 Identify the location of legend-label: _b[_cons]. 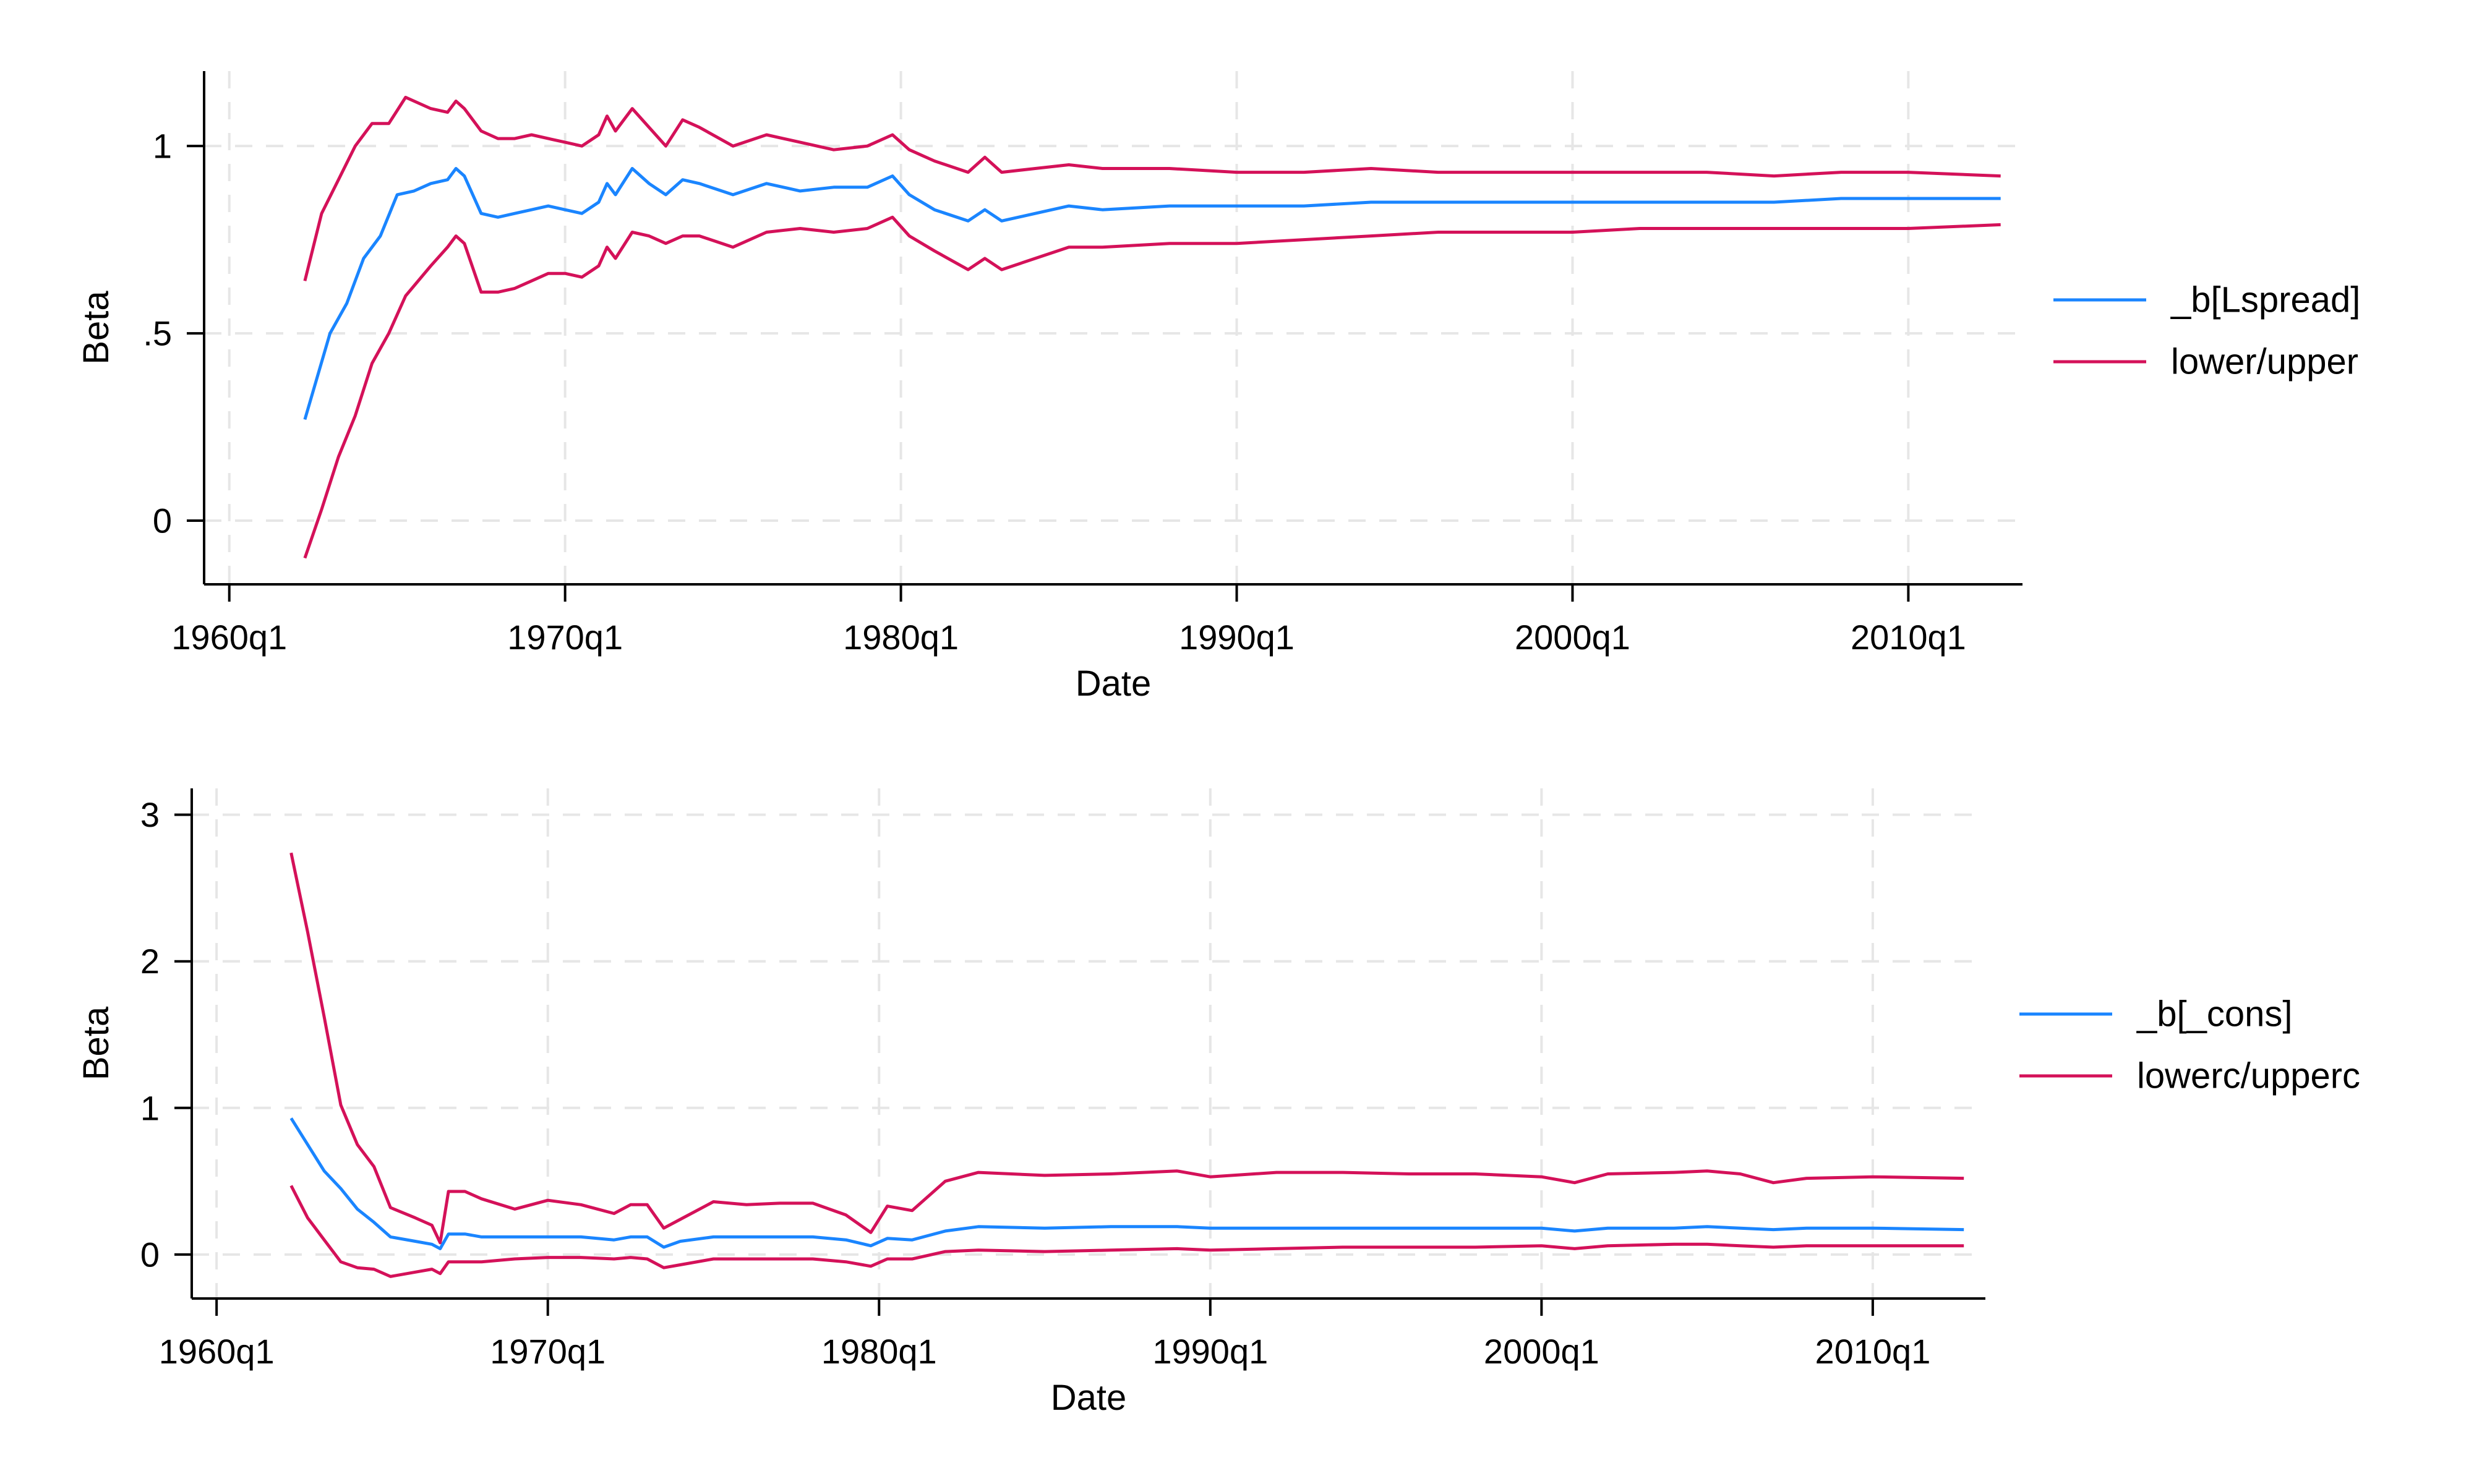
(2215, 1014).